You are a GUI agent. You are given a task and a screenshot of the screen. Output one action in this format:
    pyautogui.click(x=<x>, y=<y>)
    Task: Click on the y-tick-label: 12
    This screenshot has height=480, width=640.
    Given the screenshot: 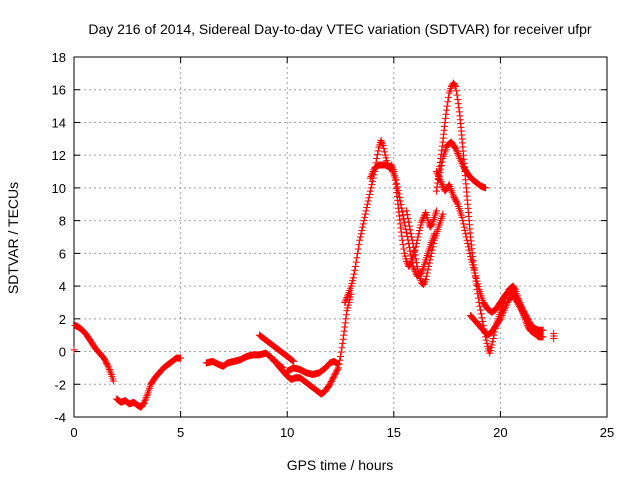 What is the action you would take?
    pyautogui.click(x=59, y=155)
    